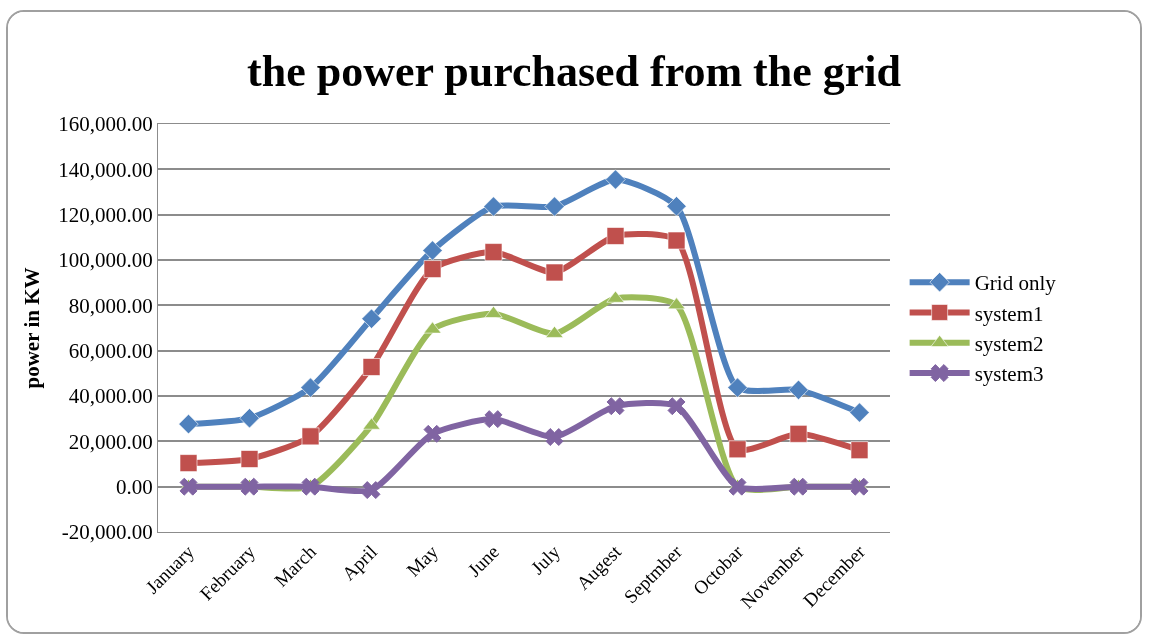 The width and height of the screenshot is (1151, 641). Describe the element at coordinates (105, 169) in the screenshot. I see `y-tick-label: 140,000.00` at that location.